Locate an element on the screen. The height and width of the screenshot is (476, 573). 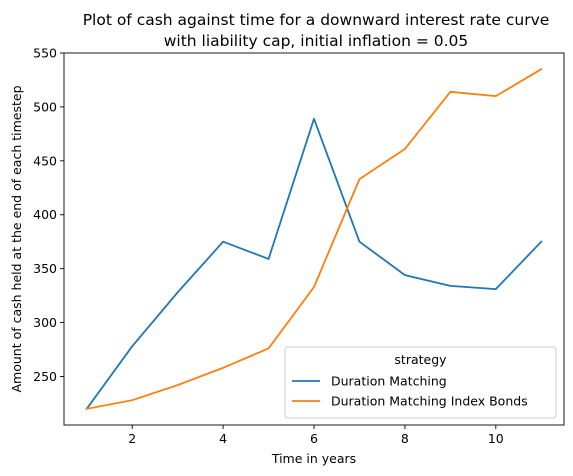
legend-box is located at coordinates (420, 382).